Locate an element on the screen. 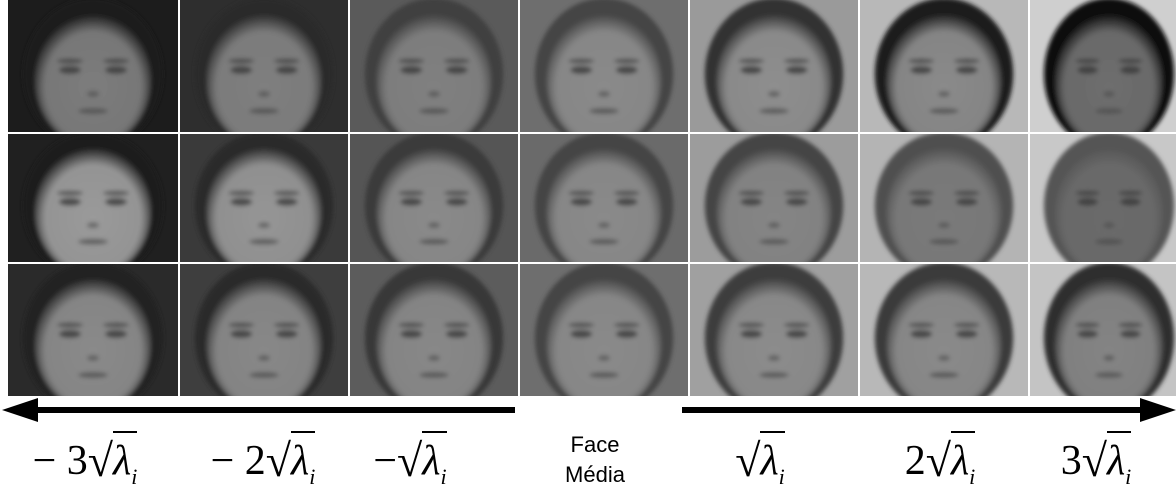 The height and width of the screenshot is (495, 1176). coef-minus-3: − 3 is located at coordinates (60, 460).